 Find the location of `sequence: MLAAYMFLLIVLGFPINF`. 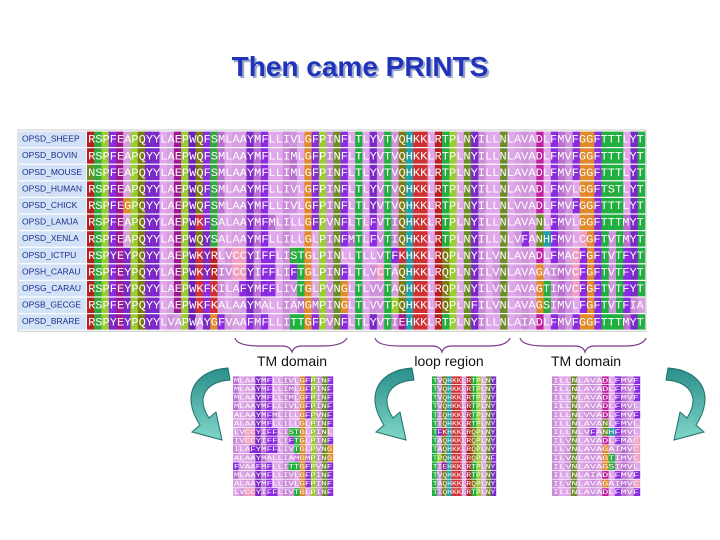

sequence: MLAAYMFLLIVLGFPINF is located at coordinates (283, 406).